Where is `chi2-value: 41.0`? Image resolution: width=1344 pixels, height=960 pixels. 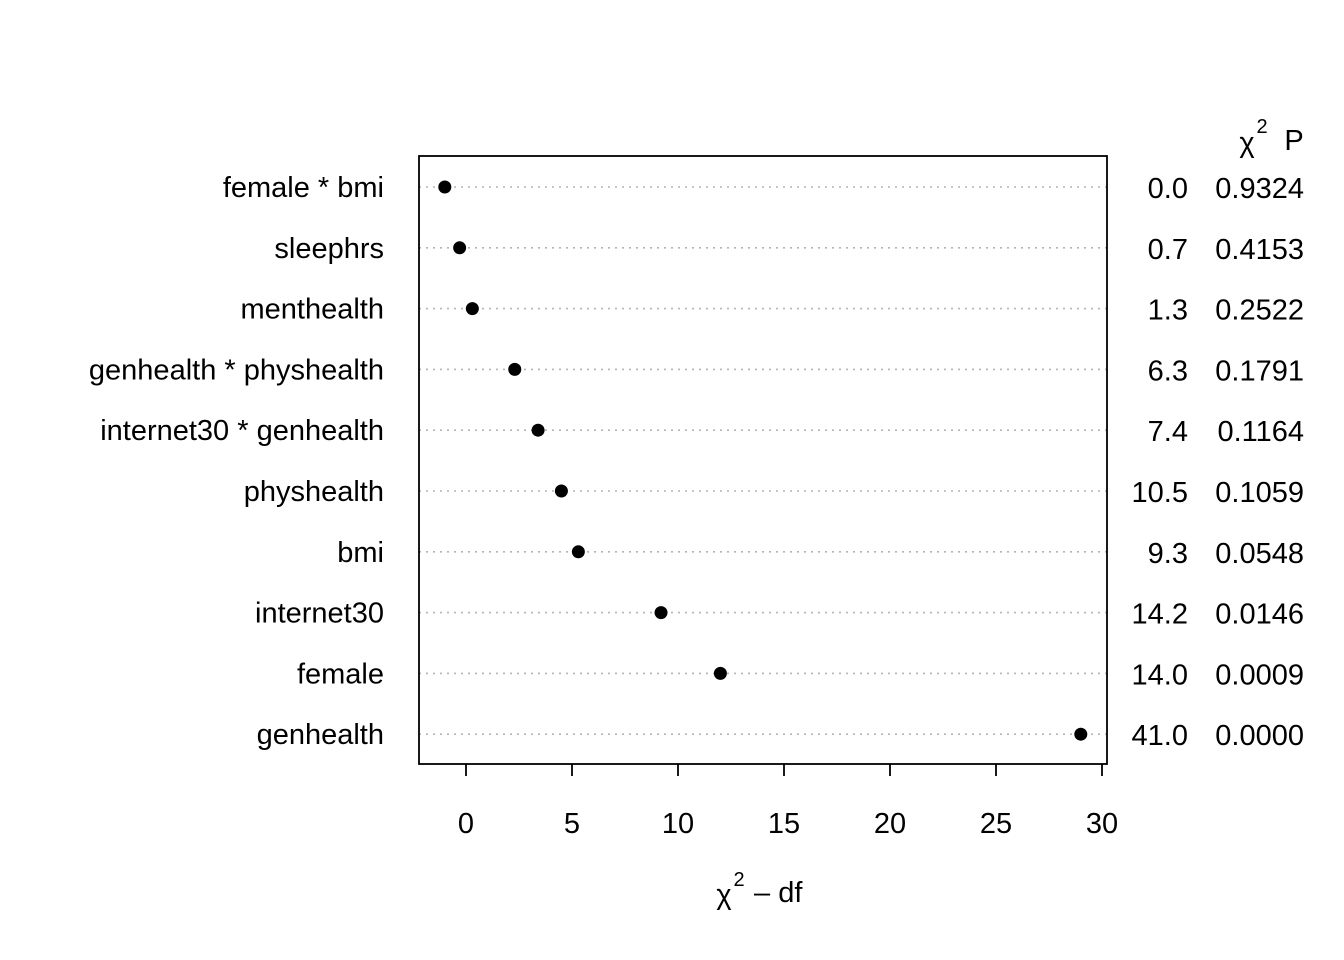 chi2-value: 41.0 is located at coordinates (1160, 736).